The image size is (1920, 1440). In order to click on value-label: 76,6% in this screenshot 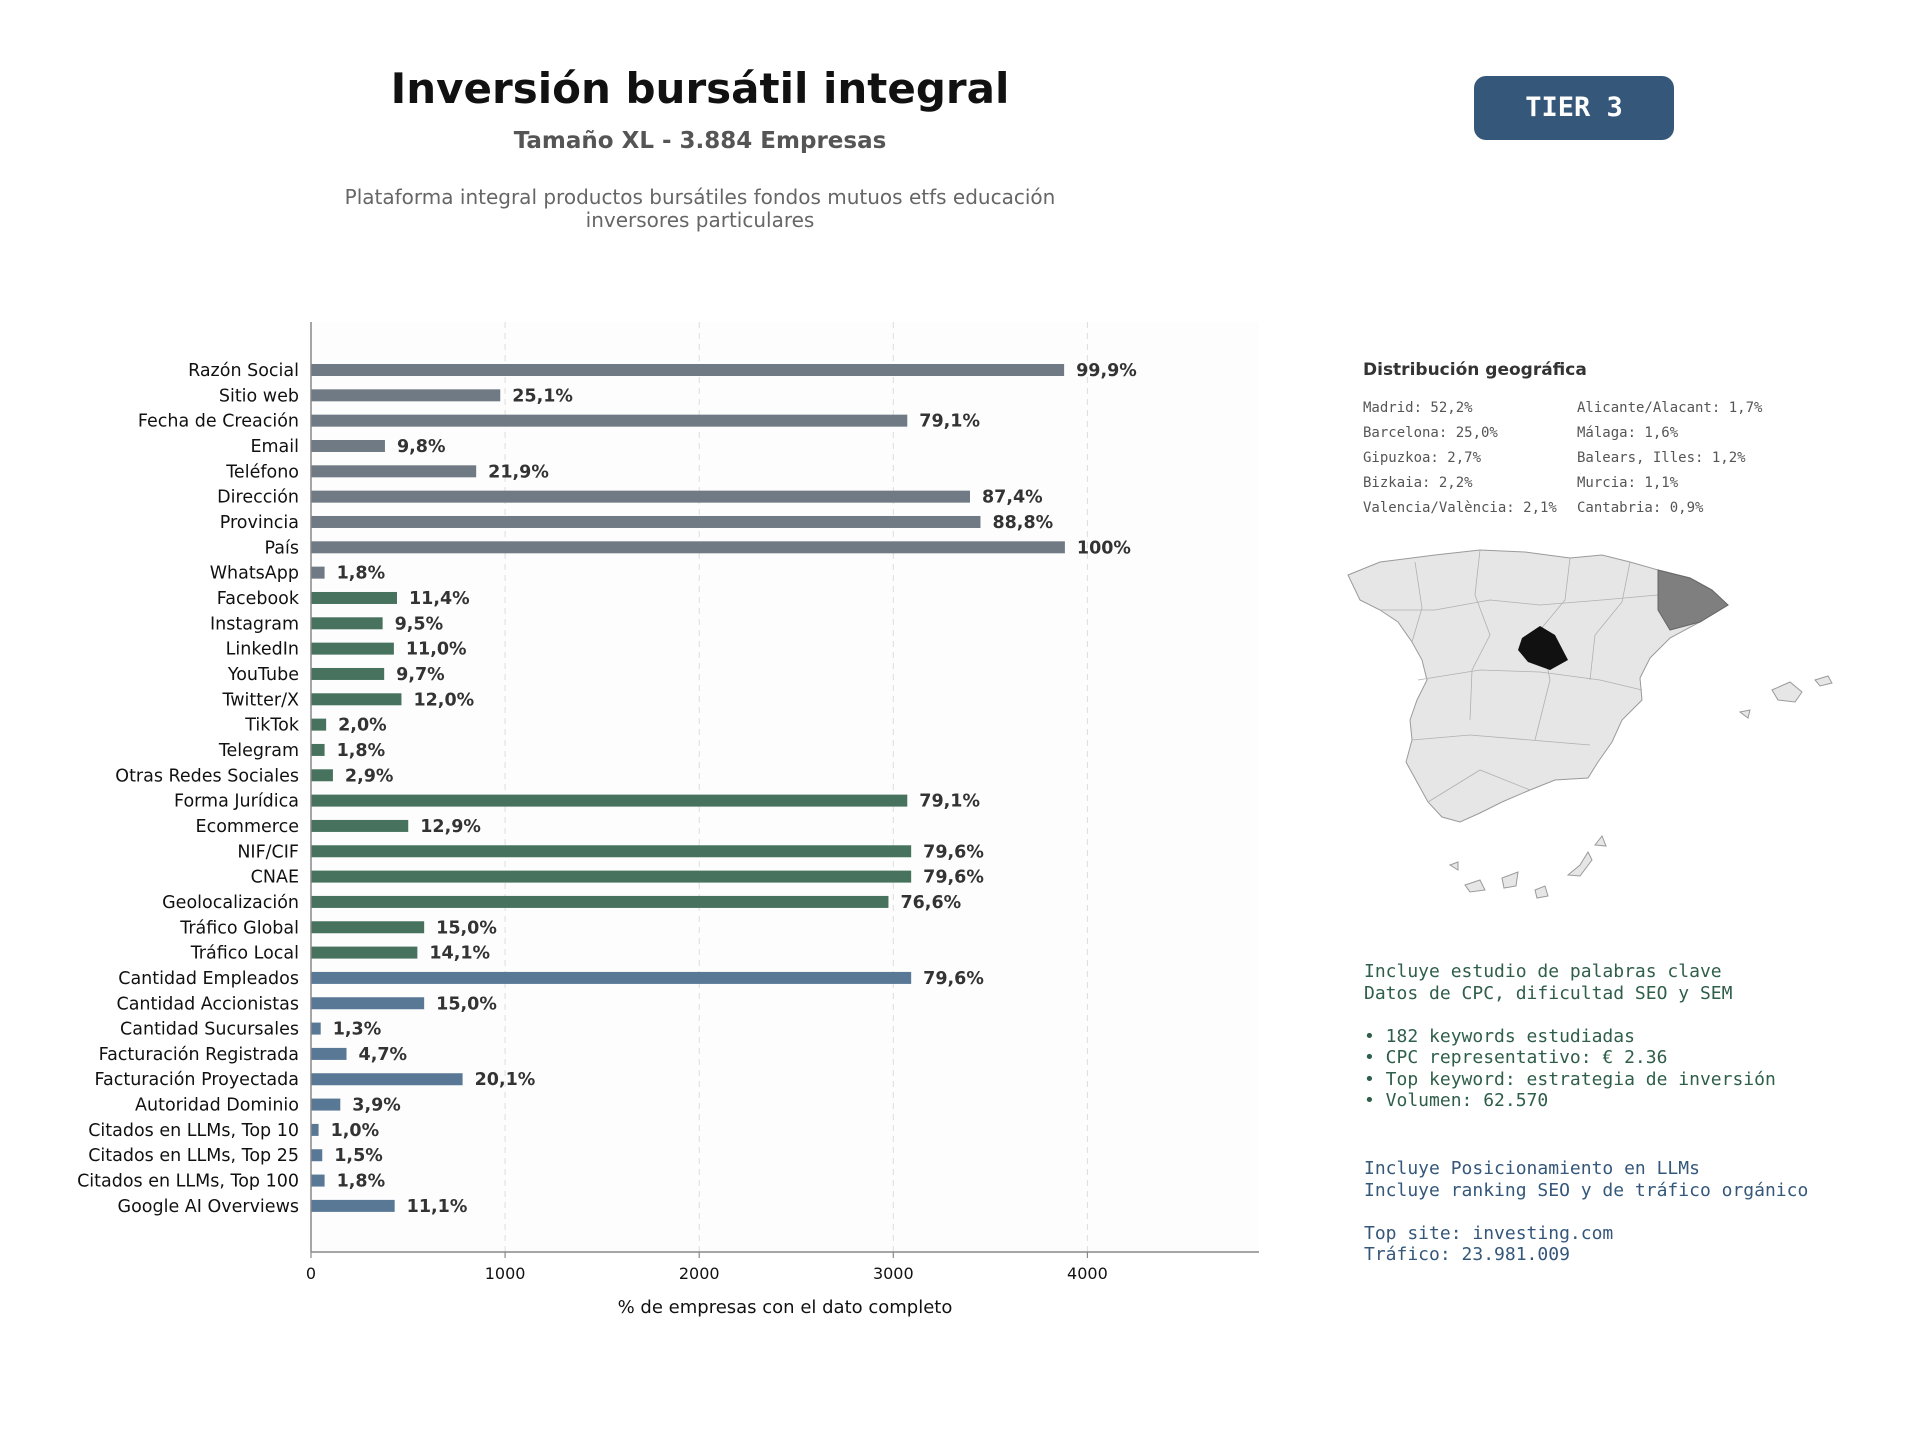, I will do `click(930, 903)`.